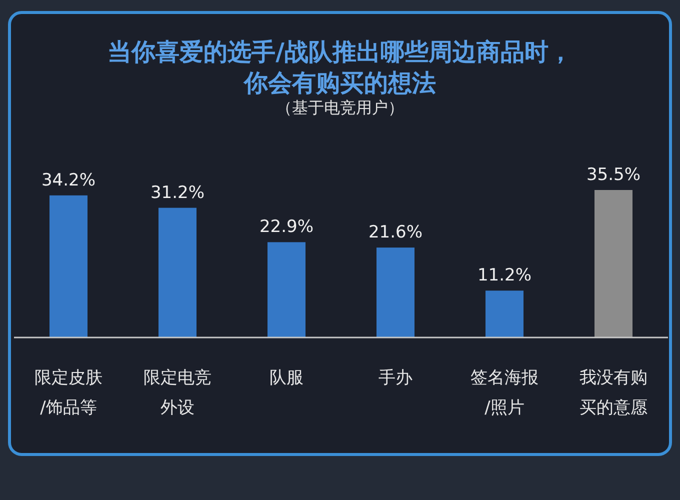  Describe the element at coordinates (340, 67) in the screenshot. I see `title: 当你喜爱的选手/战队推出哪些周边商品时，你会有购买的想法` at that location.